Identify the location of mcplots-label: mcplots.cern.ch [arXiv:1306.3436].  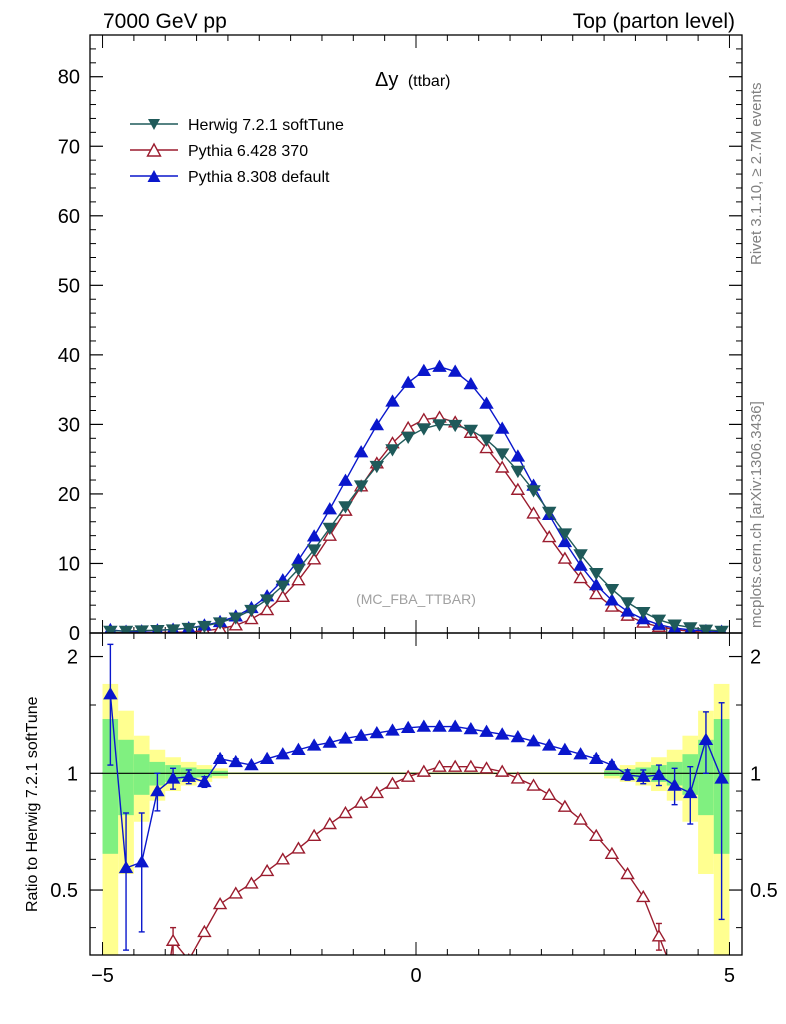
(756, 514).